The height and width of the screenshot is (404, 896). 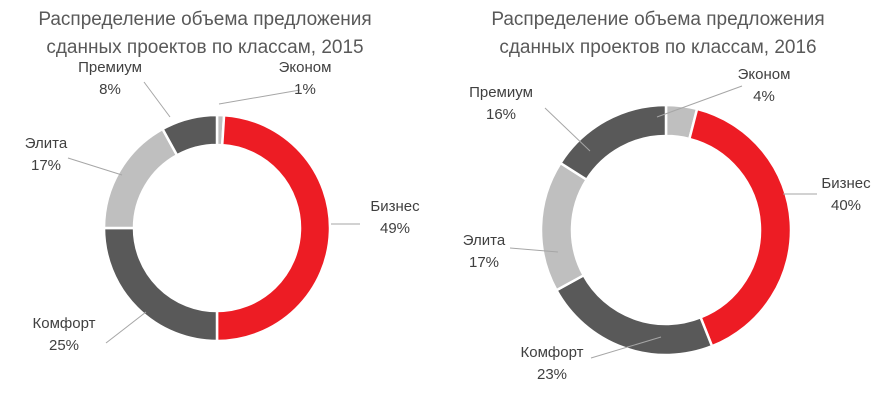 I want to click on slice-value-label-premium: 16%, so click(x=501, y=114).